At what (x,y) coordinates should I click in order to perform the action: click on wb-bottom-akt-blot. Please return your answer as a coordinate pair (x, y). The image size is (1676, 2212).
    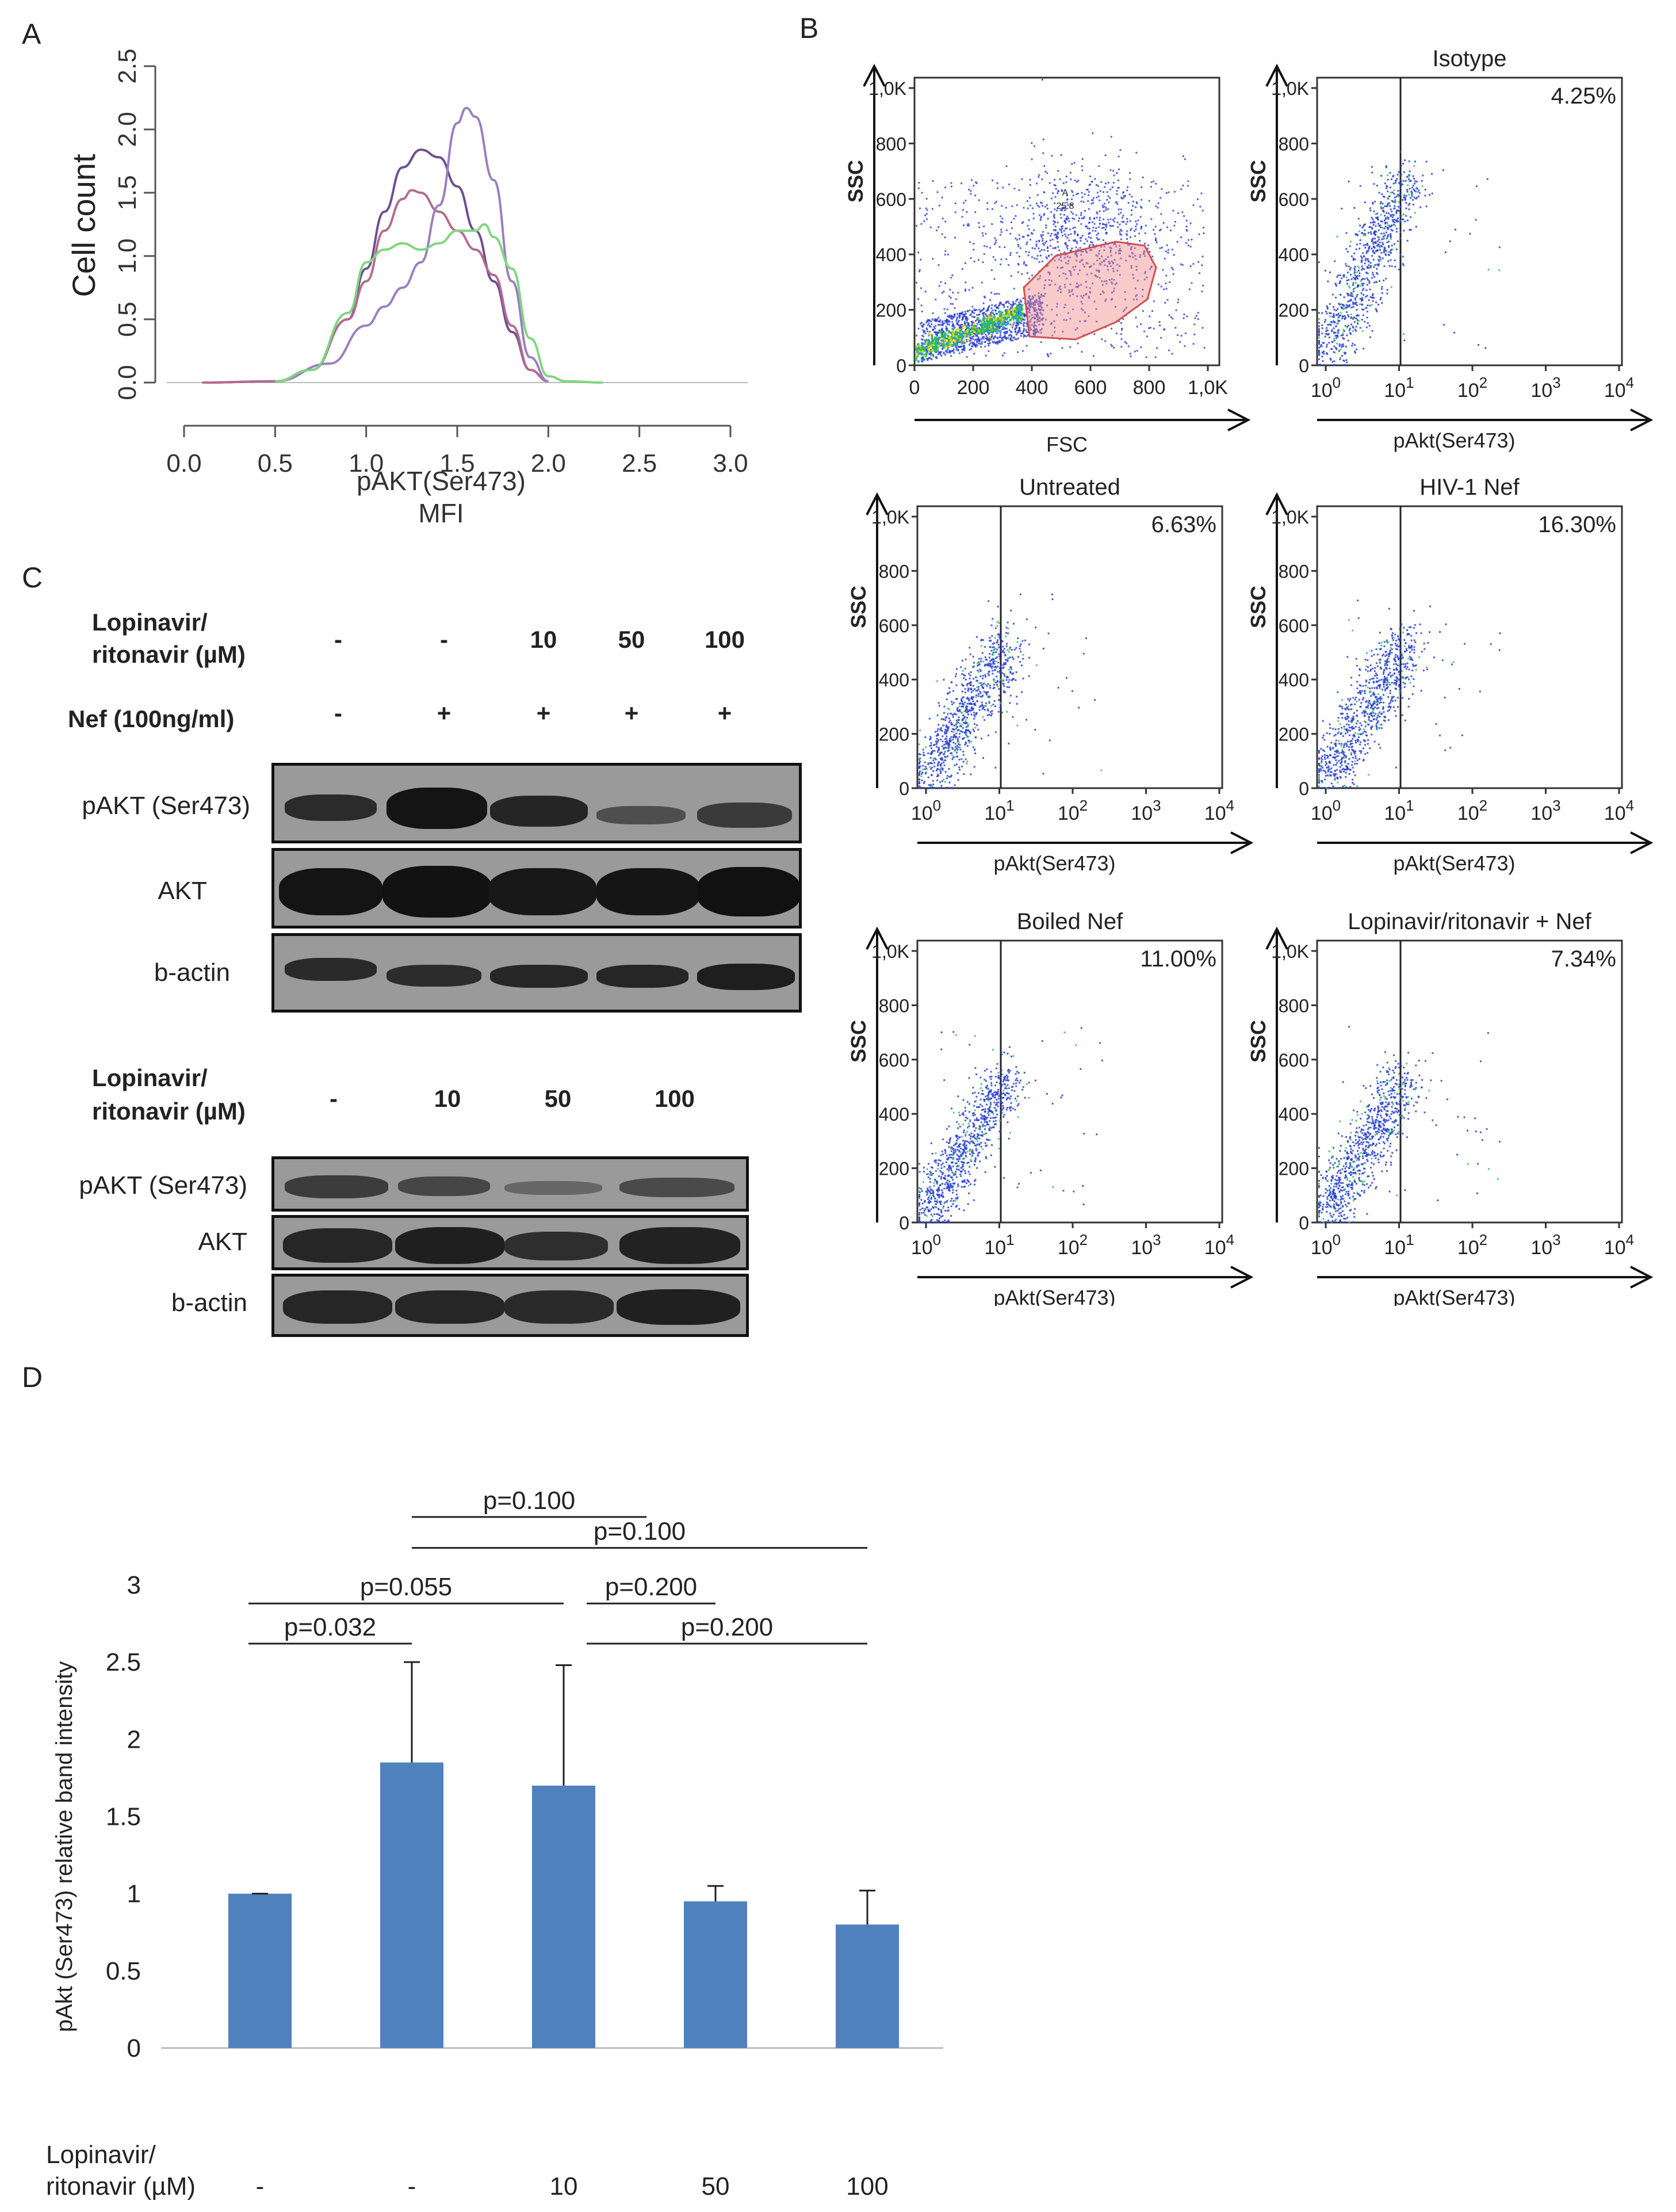
    Looking at the image, I should click on (510, 1242).